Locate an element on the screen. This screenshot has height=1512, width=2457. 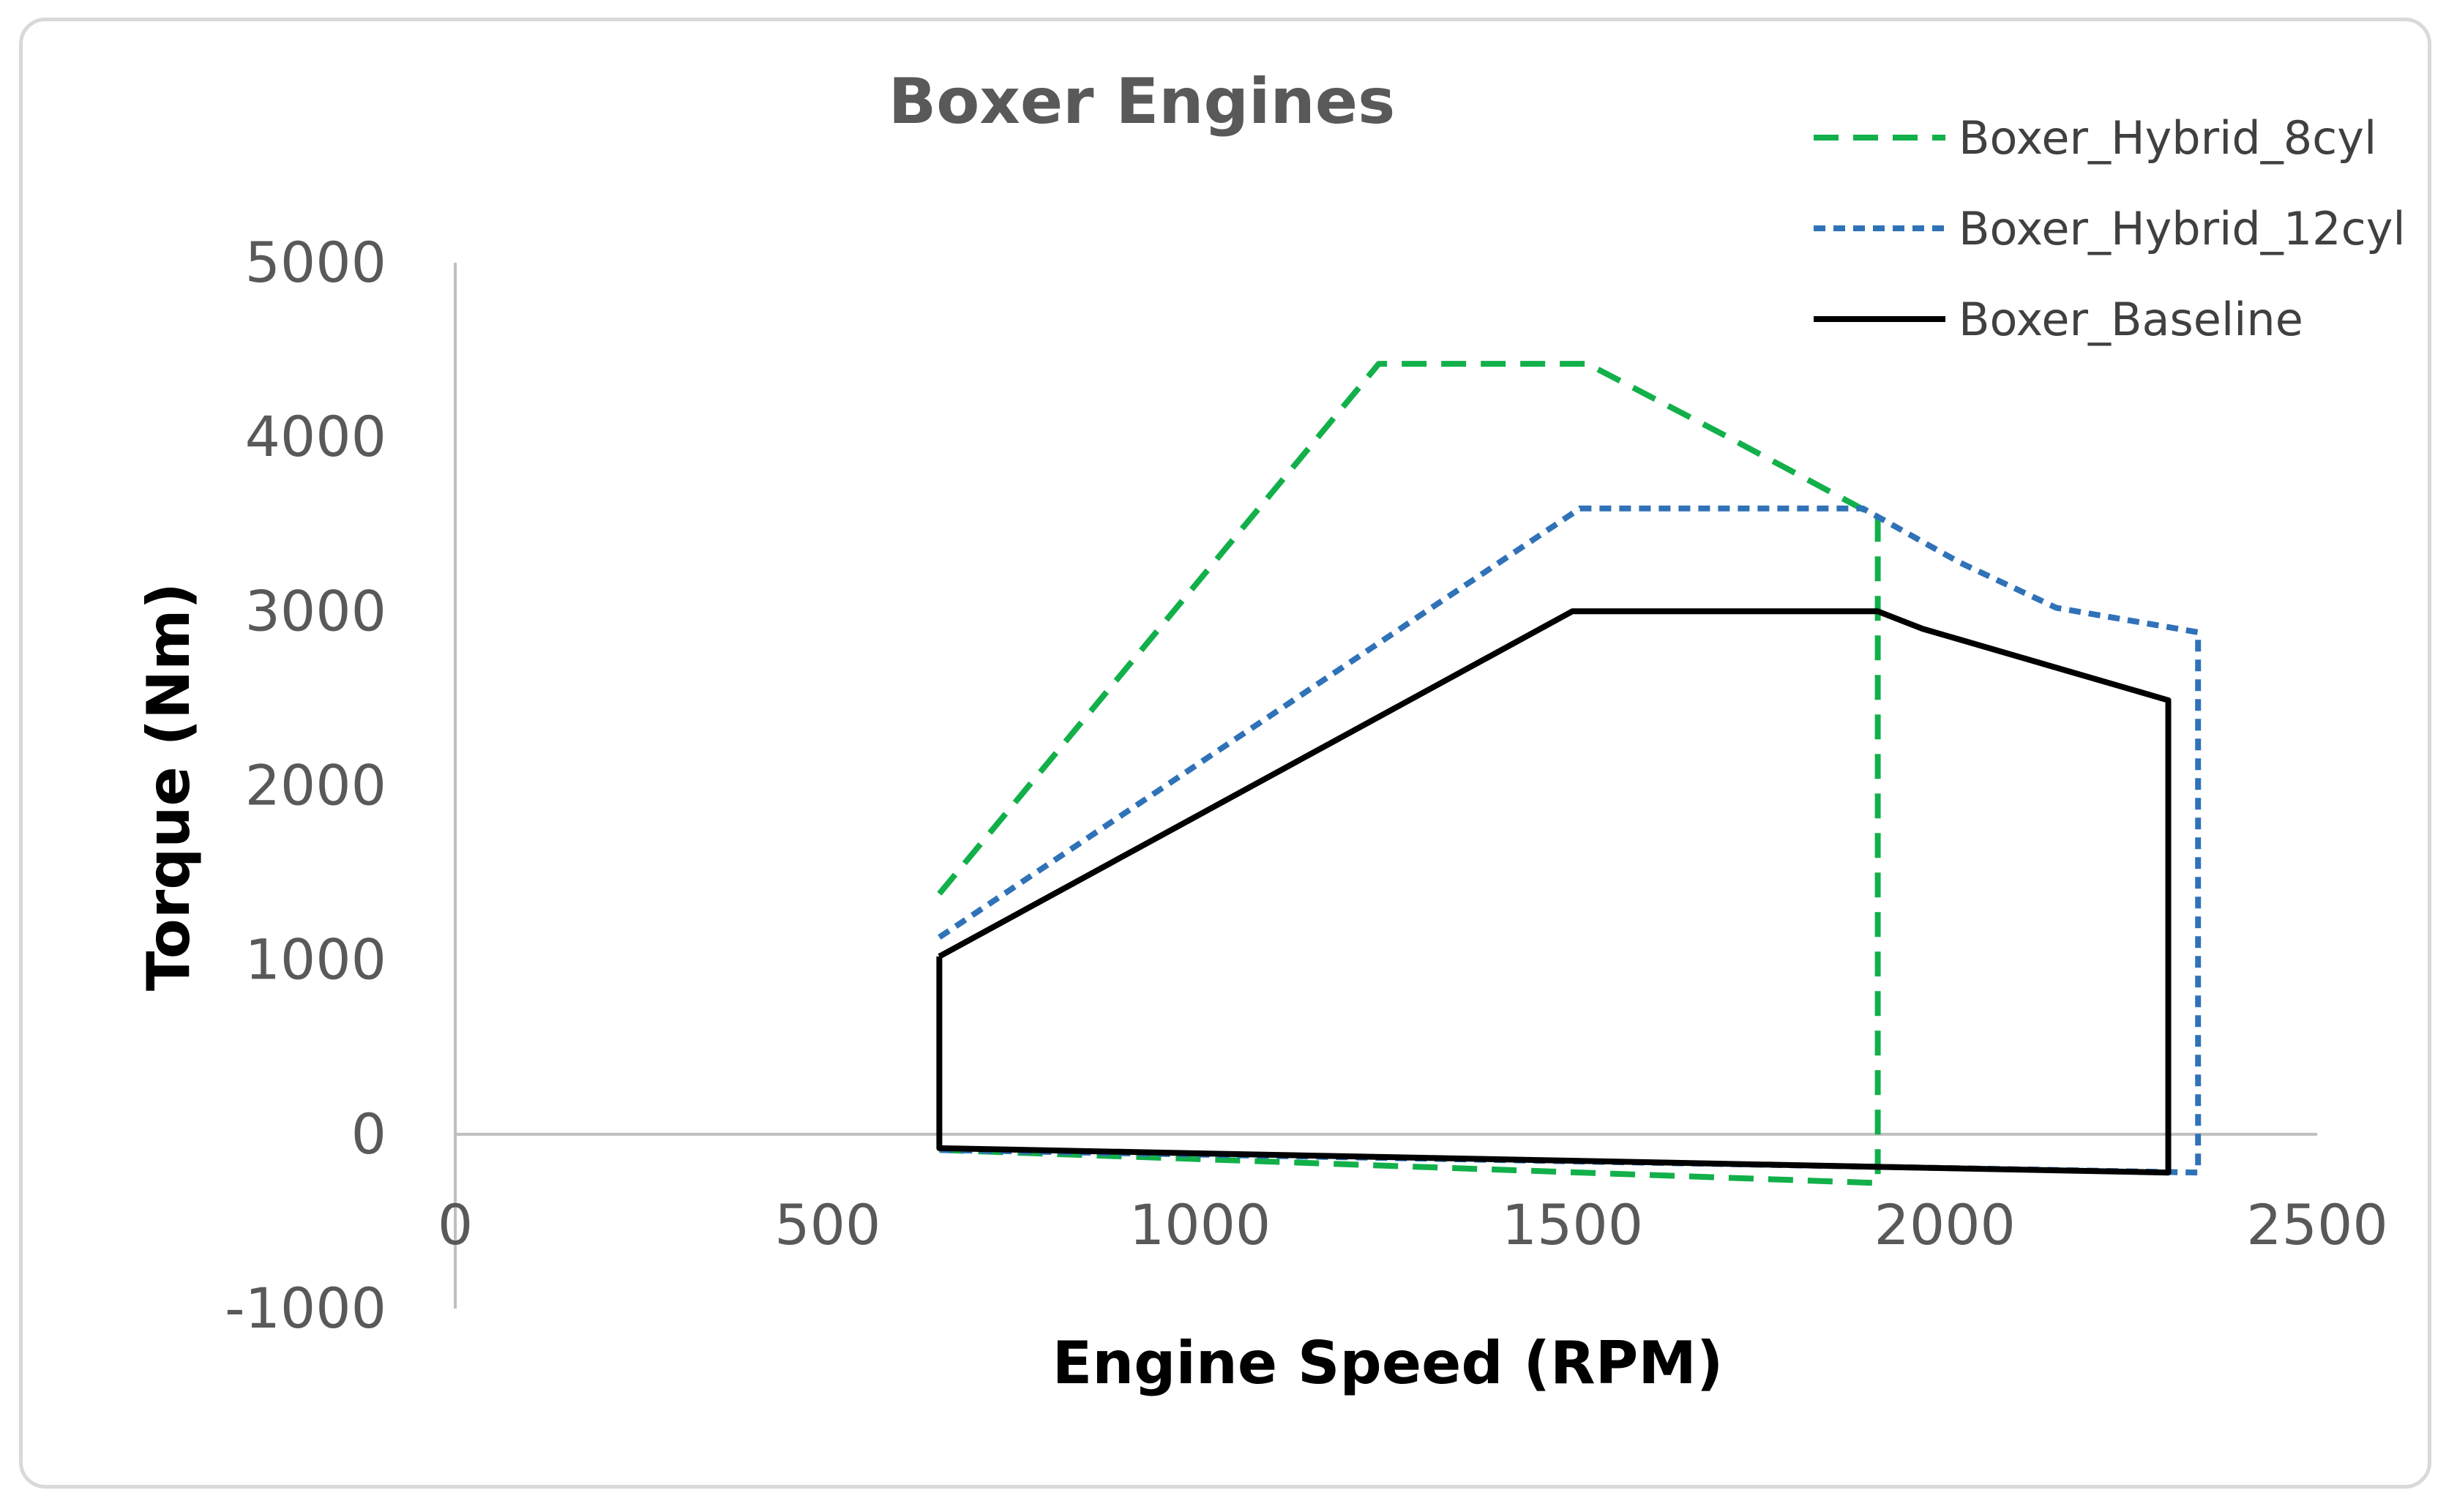
x-tick-label: 2500 is located at coordinates (2316, 1224).